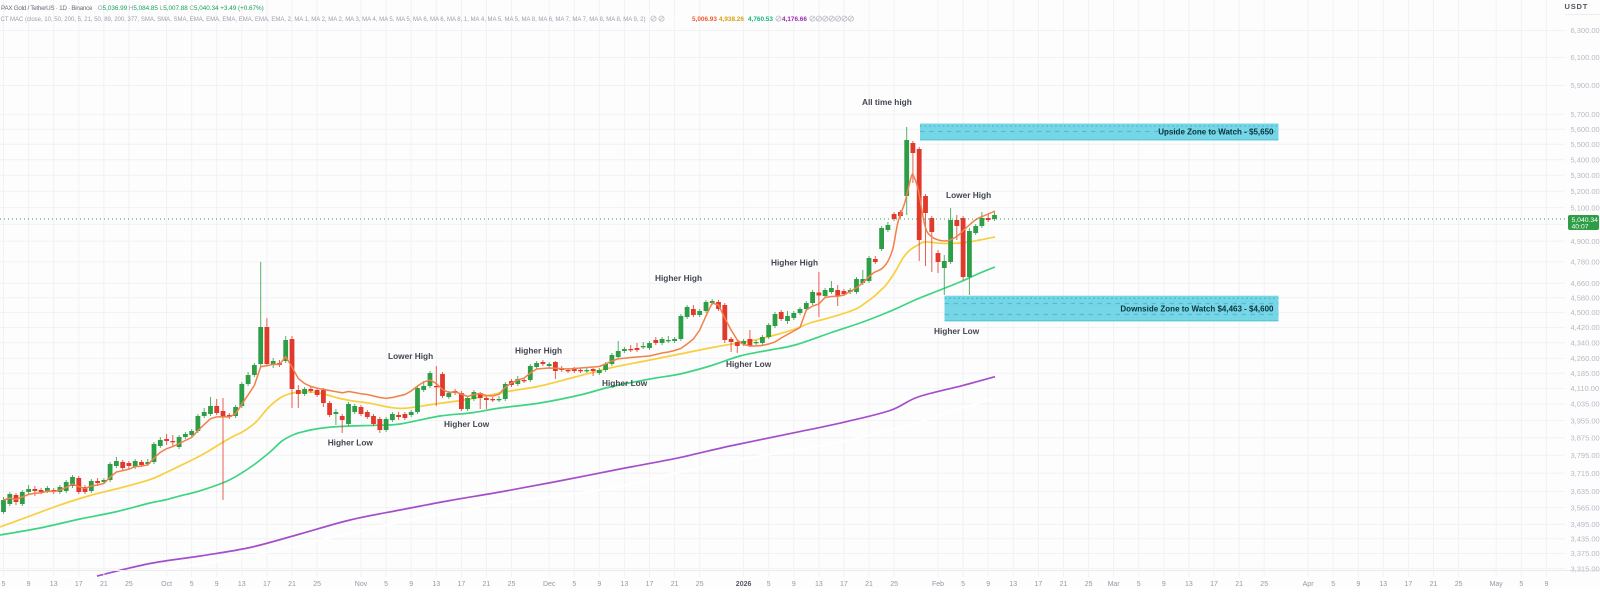 The width and height of the screenshot is (1600, 593). What do you see at coordinates (1585, 191) in the screenshot?
I see `svg-text: 5,200.00` at bounding box center [1585, 191].